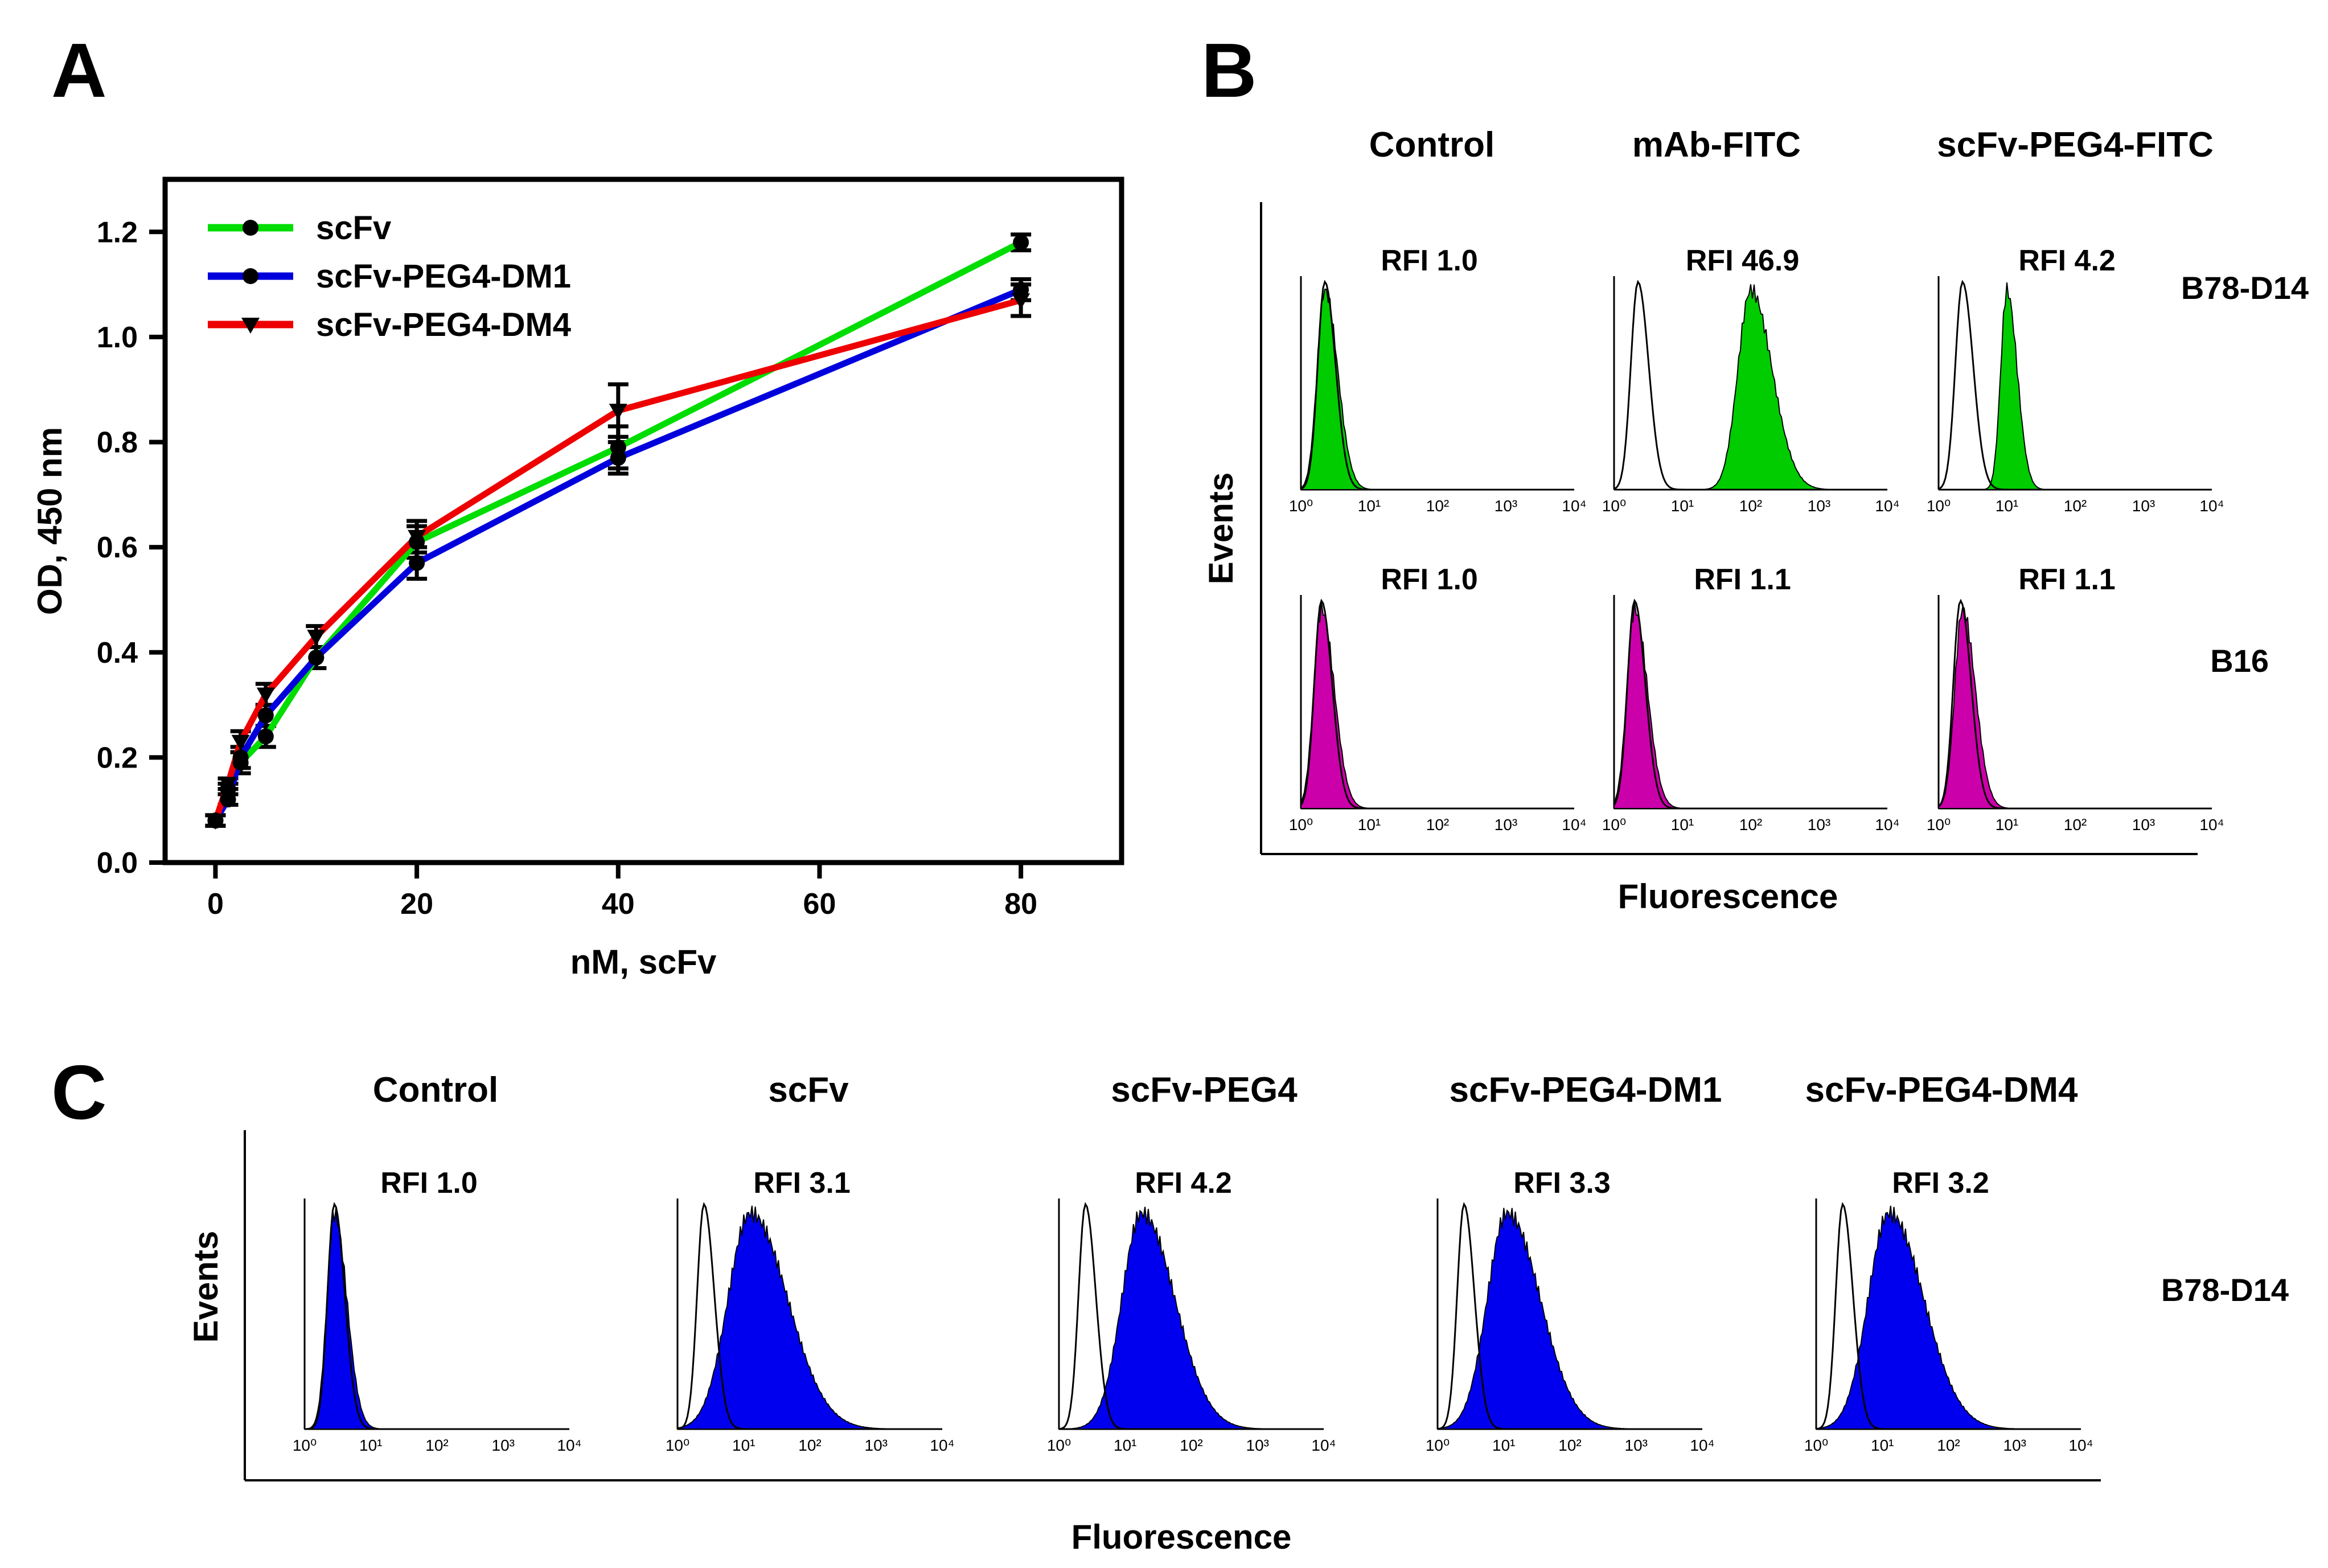 This screenshot has width=2328, height=1568. Describe the element at coordinates (79, 70) in the screenshot. I see `panel-a-letter: A` at that location.